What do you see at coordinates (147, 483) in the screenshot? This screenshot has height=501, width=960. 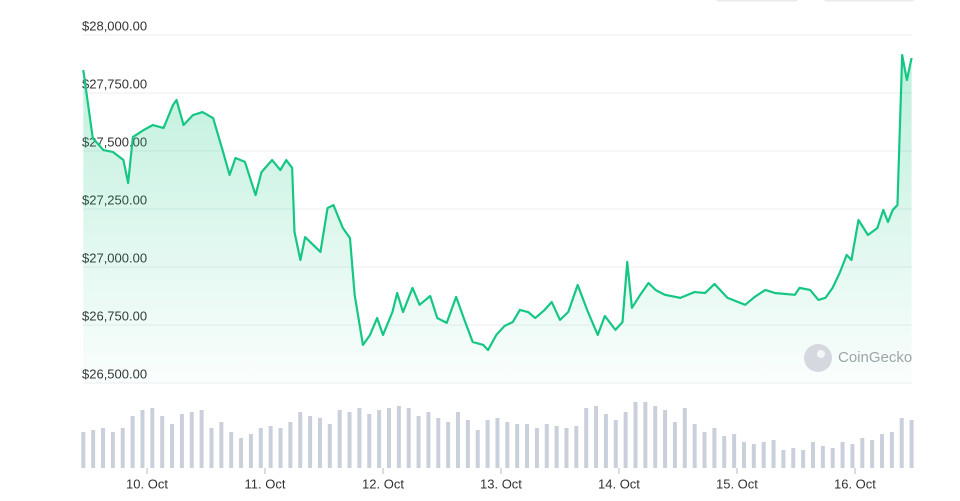 I see `x-tick-label: 10. Oct` at bounding box center [147, 483].